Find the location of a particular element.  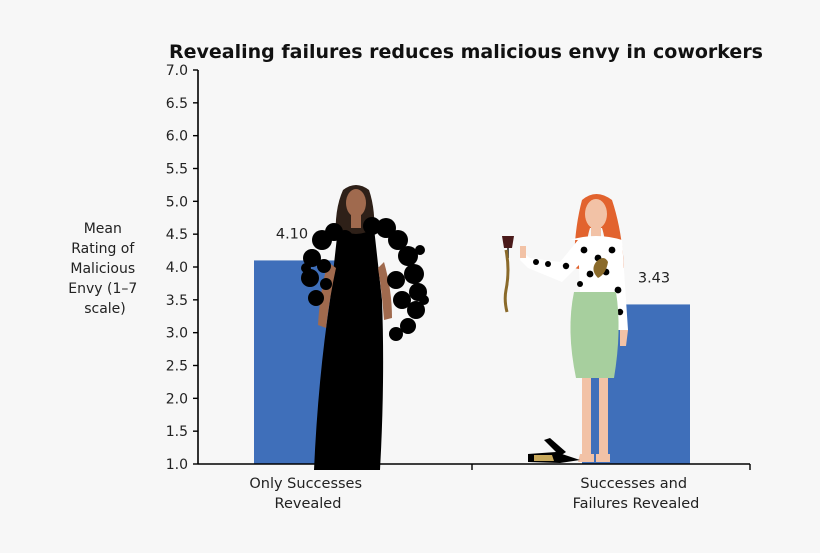

y-tick-label: 5.5 is located at coordinates (177, 170).